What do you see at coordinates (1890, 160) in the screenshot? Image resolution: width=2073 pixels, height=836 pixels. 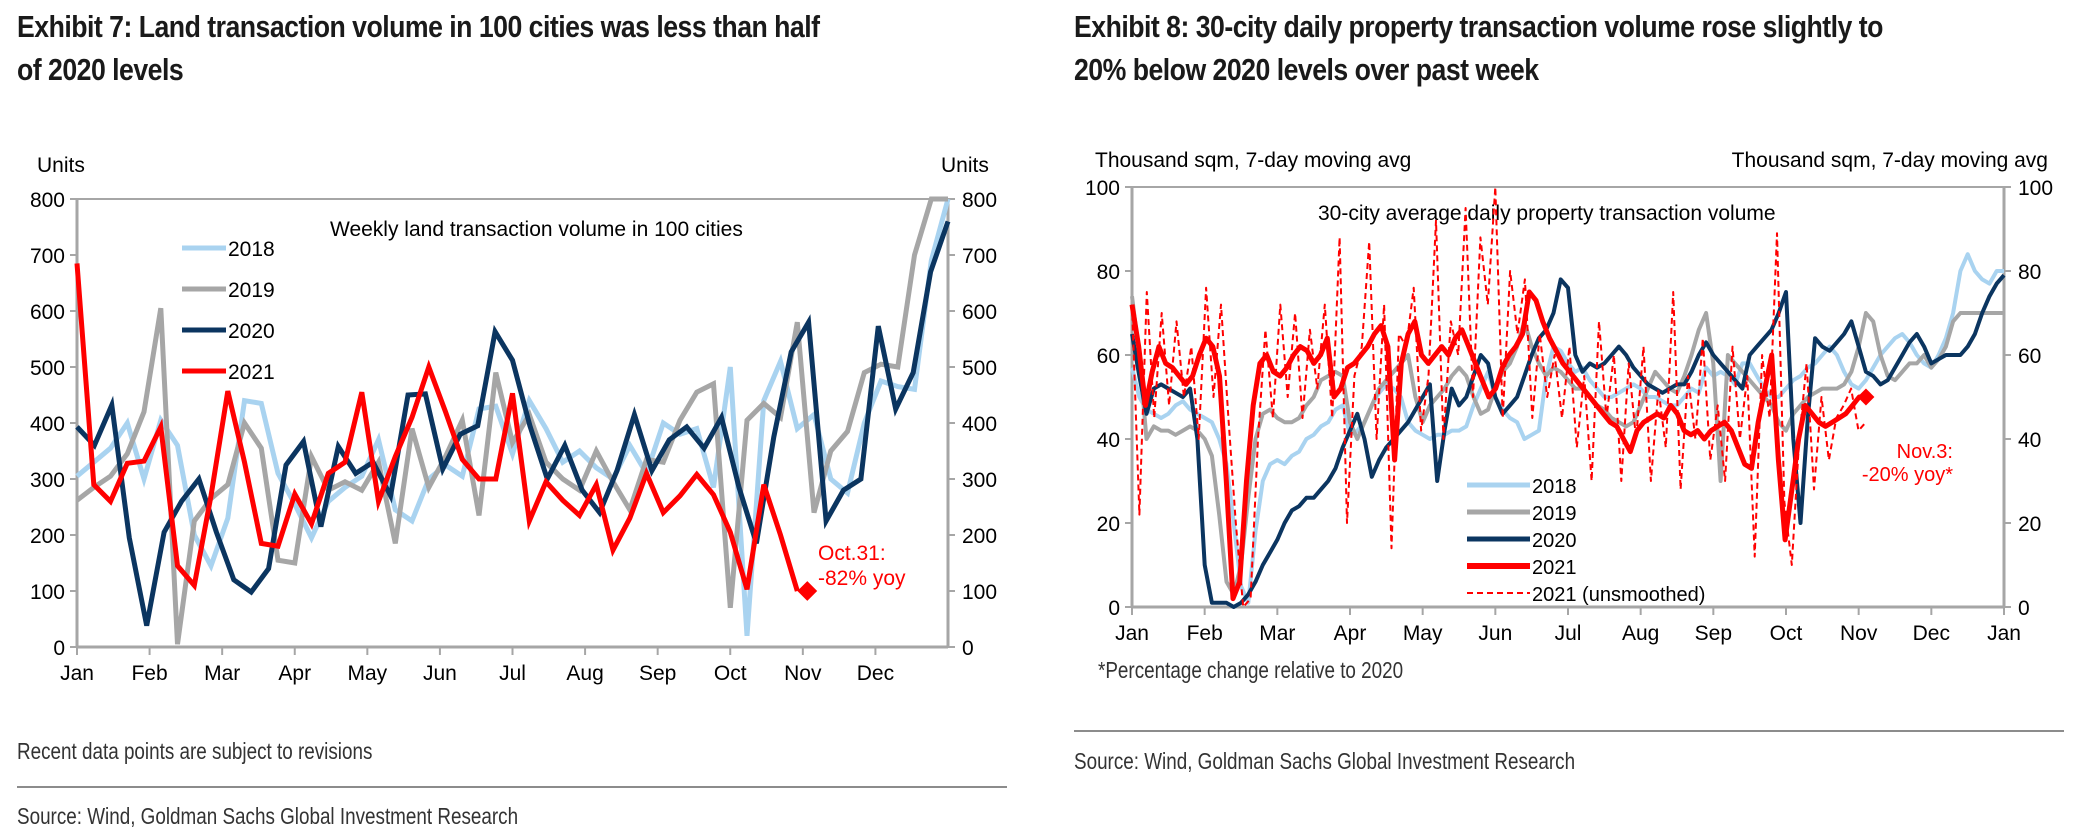 I see `ex8-right-axis-unit: Thousand sqm, 7-day moving avg` at bounding box center [1890, 160].